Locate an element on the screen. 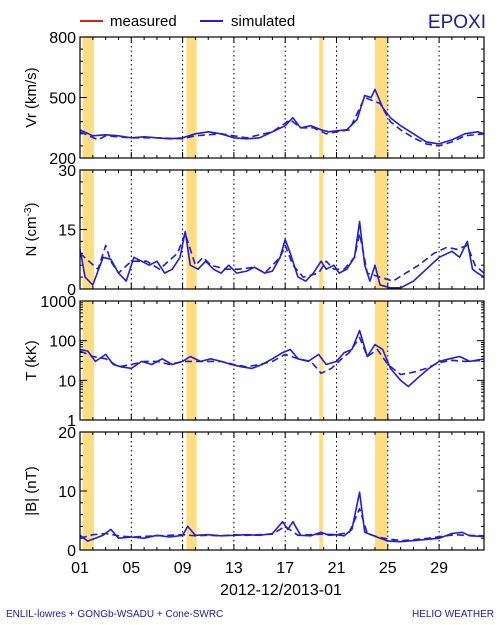 The height and width of the screenshot is (625, 500). y-tick-label: 15 is located at coordinates (67, 231).